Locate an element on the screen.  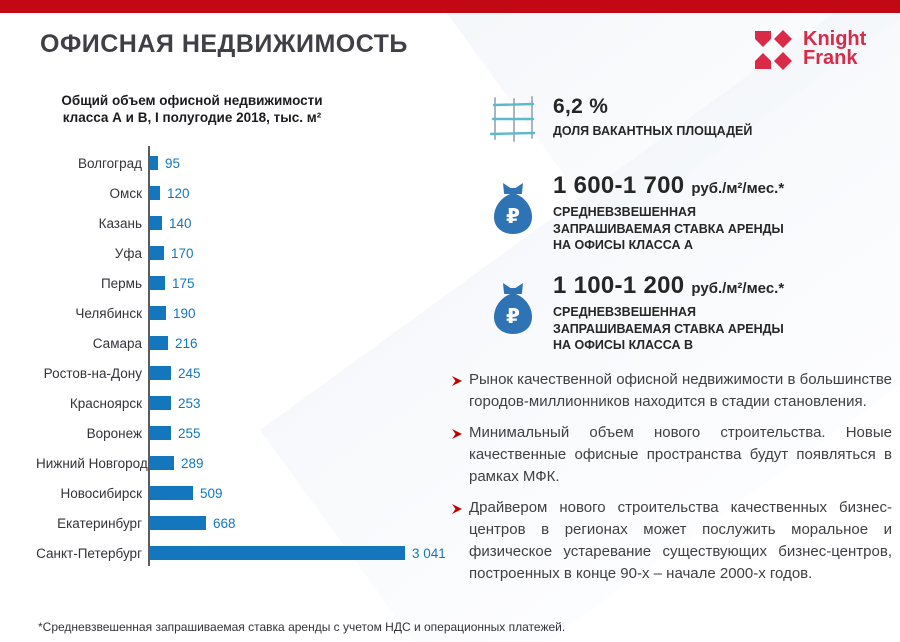
stat-number: 1 100-1 200 is located at coordinates (619, 285).